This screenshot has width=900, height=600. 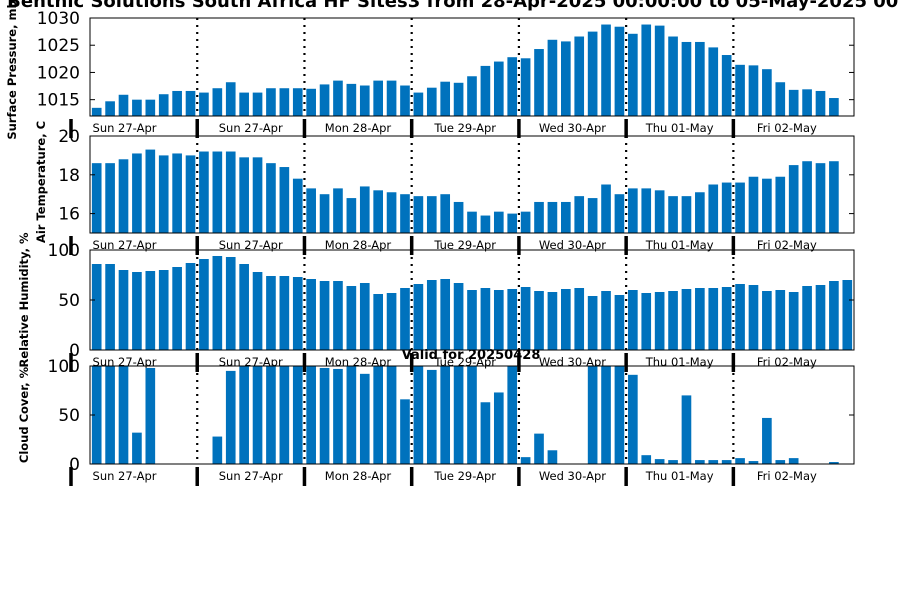 I want to click on y-tick-label: 16, so click(x=69, y=215).